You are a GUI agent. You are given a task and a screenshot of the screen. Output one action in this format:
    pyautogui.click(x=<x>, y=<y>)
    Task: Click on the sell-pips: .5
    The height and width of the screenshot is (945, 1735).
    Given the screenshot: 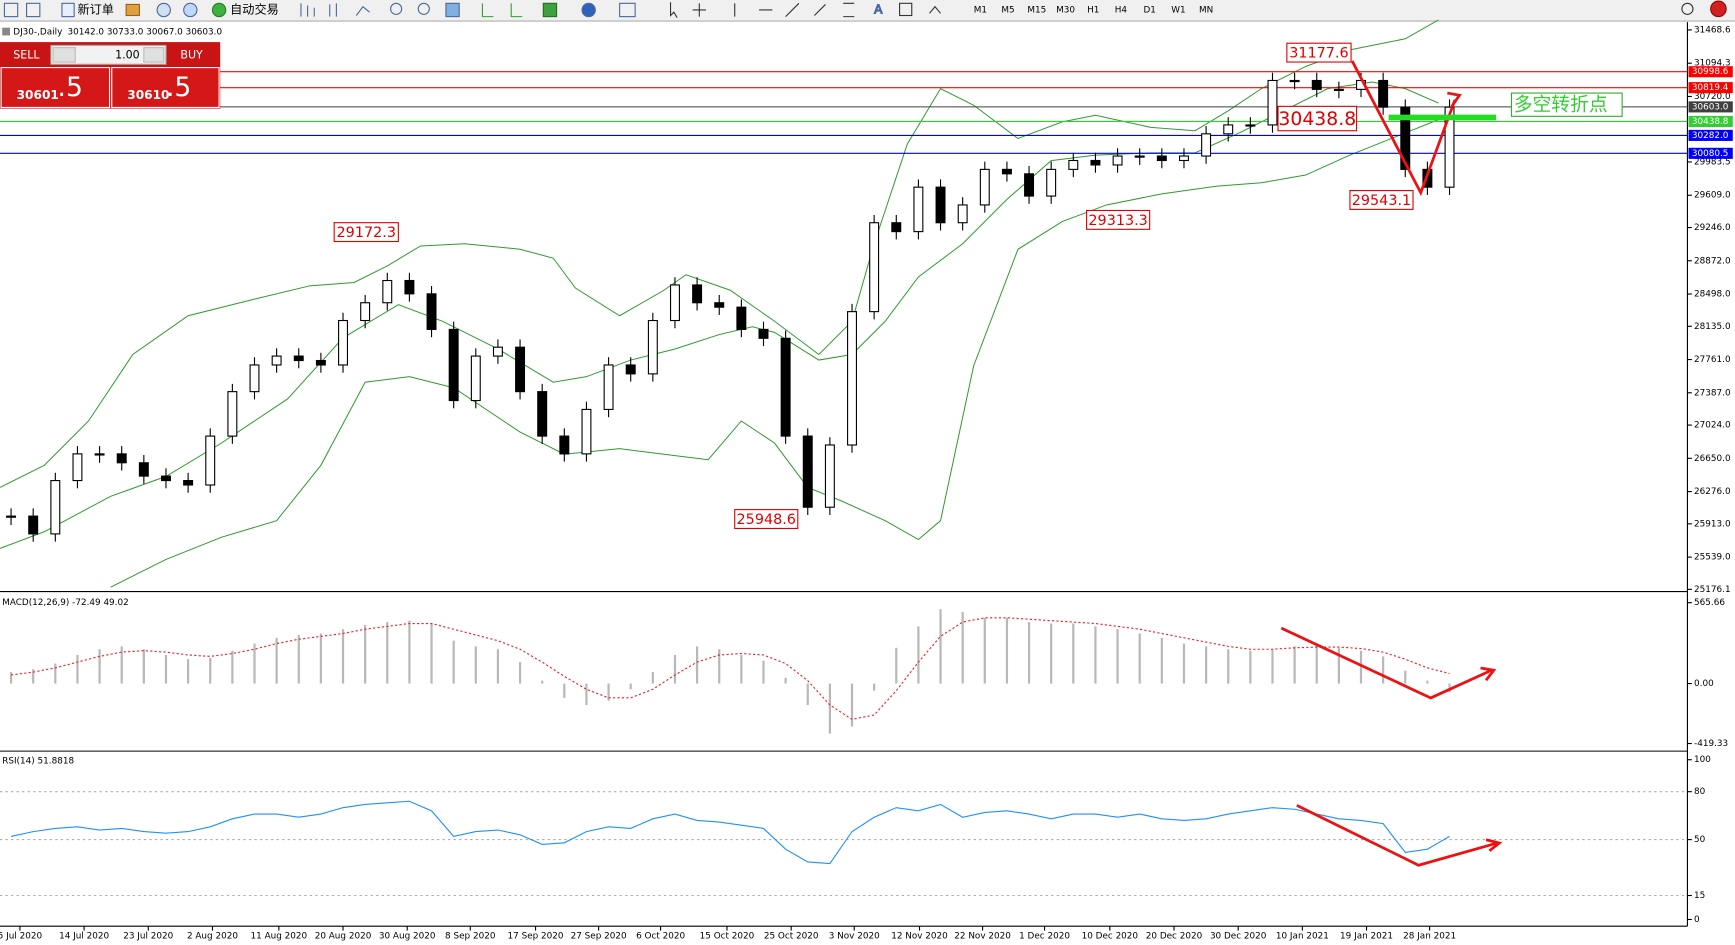 What is the action you would take?
    pyautogui.click(x=70, y=87)
    